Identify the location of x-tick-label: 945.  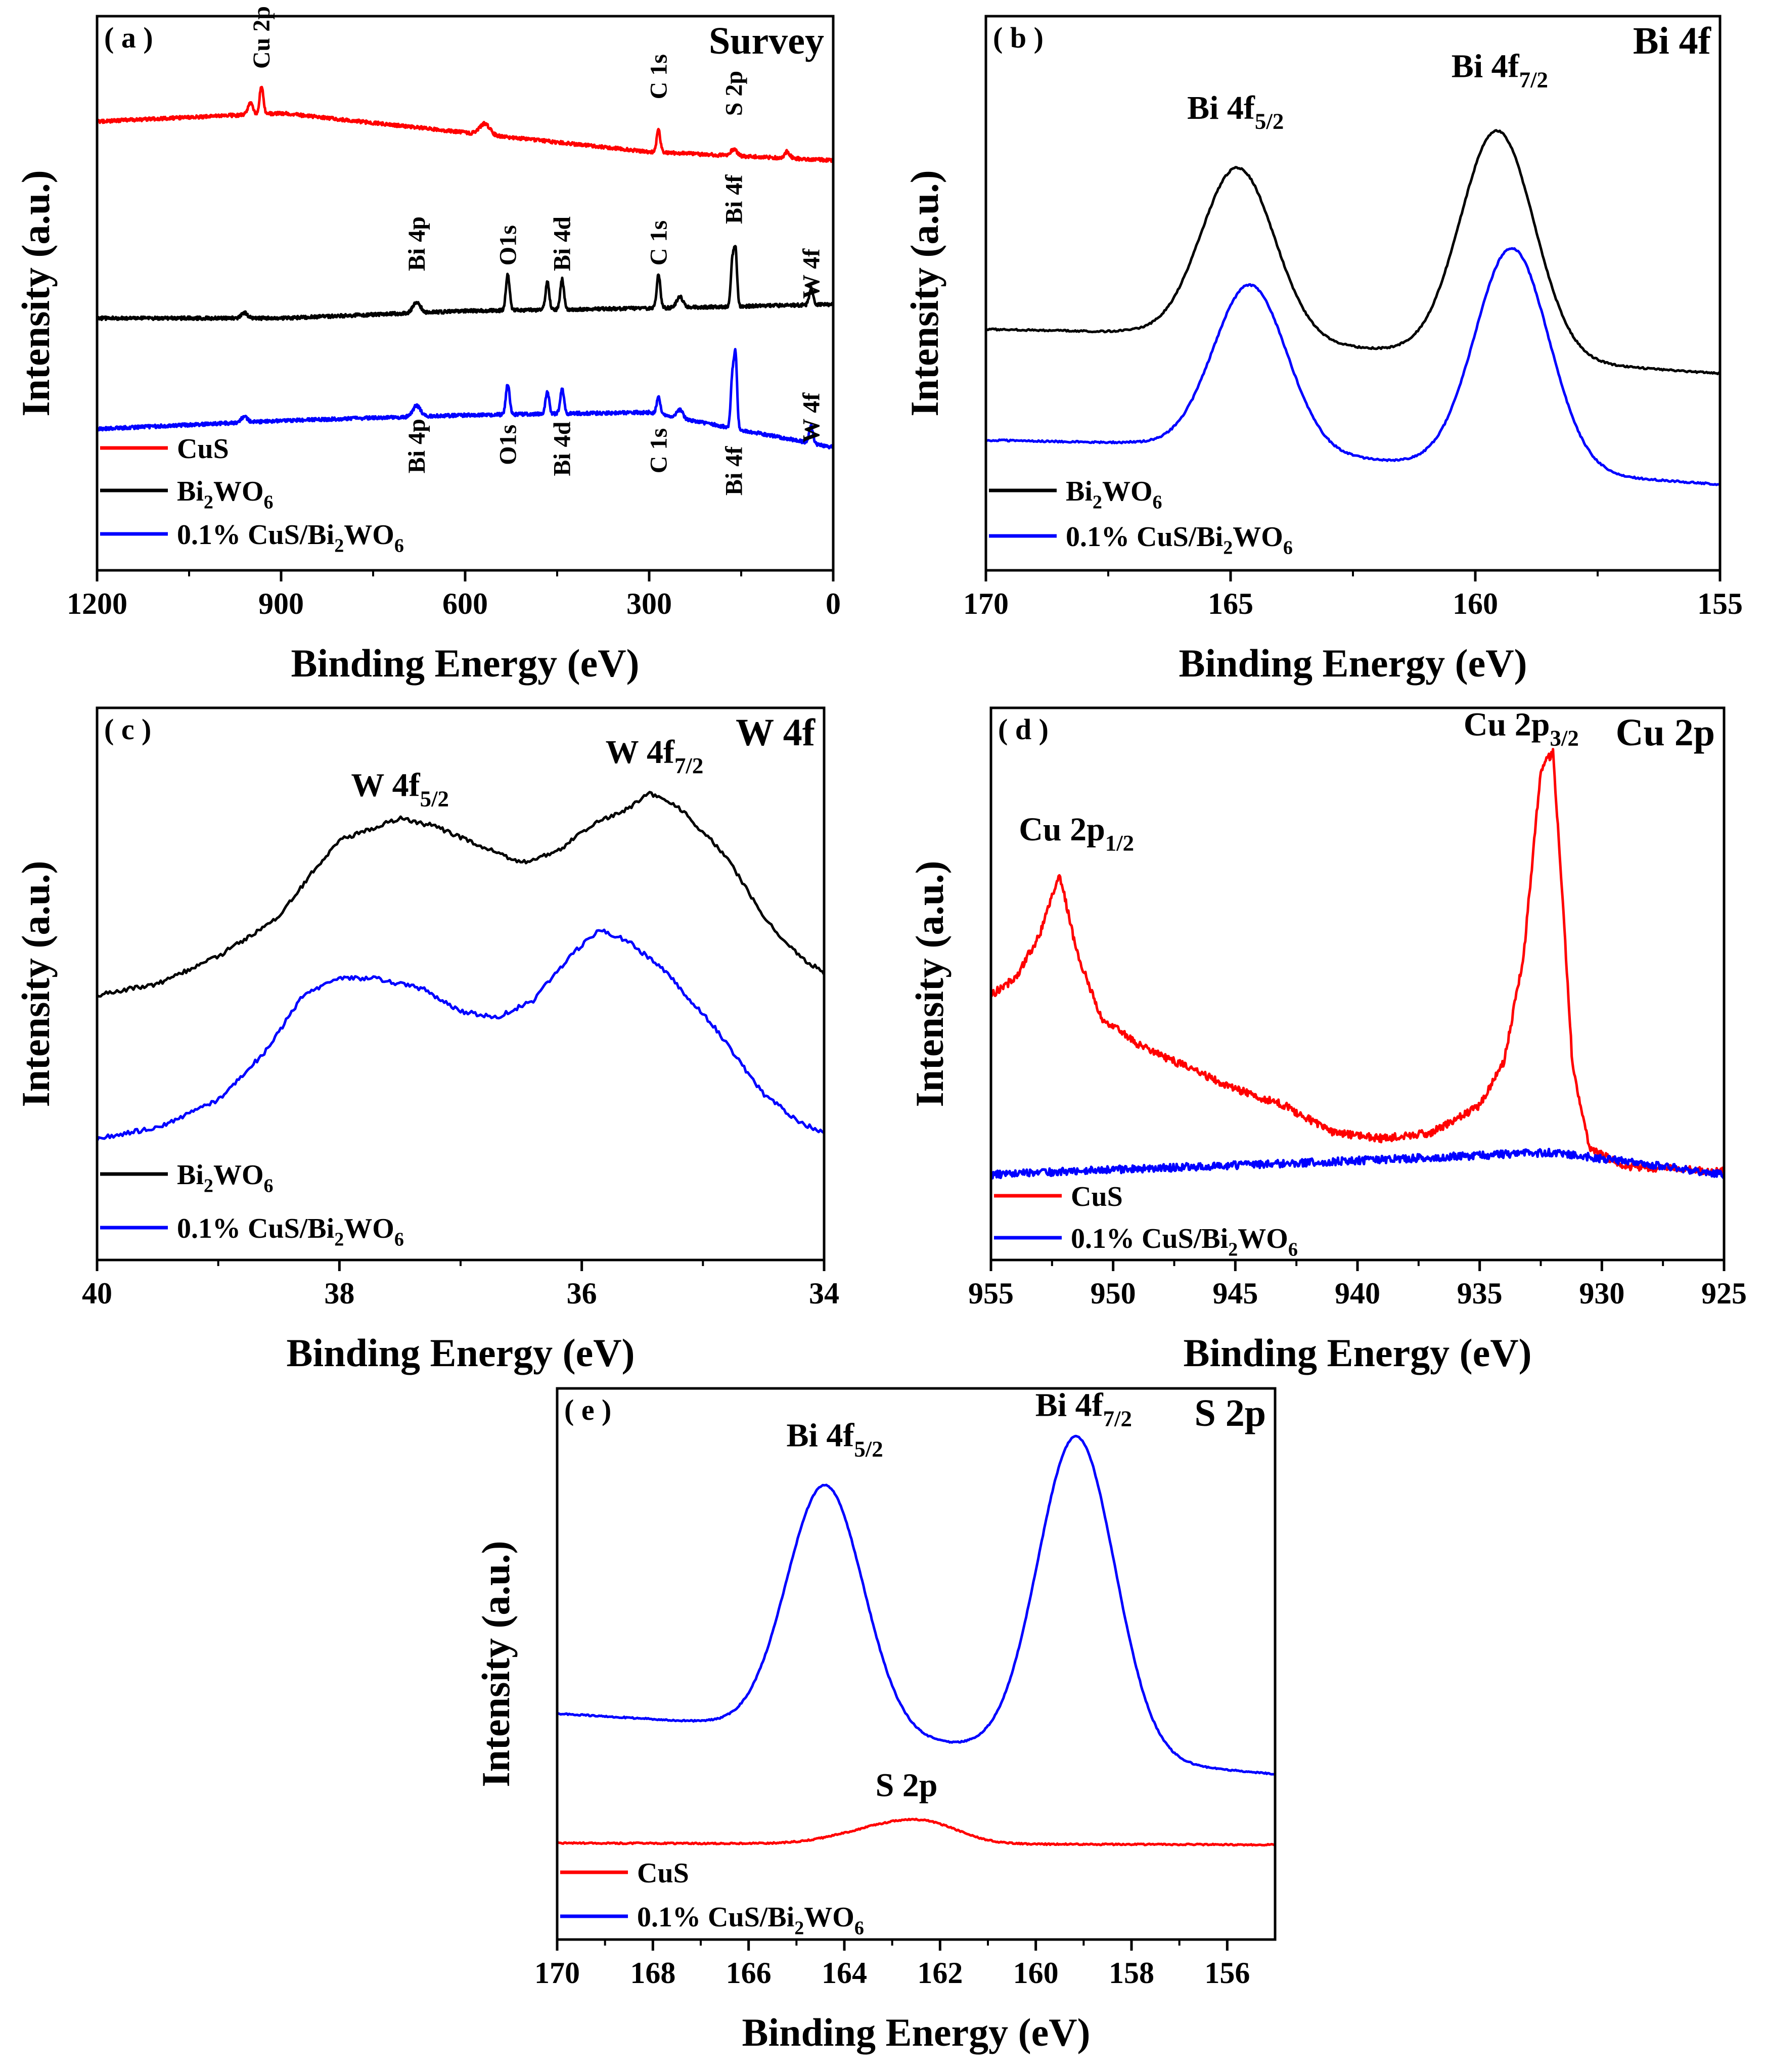
(1235, 1293).